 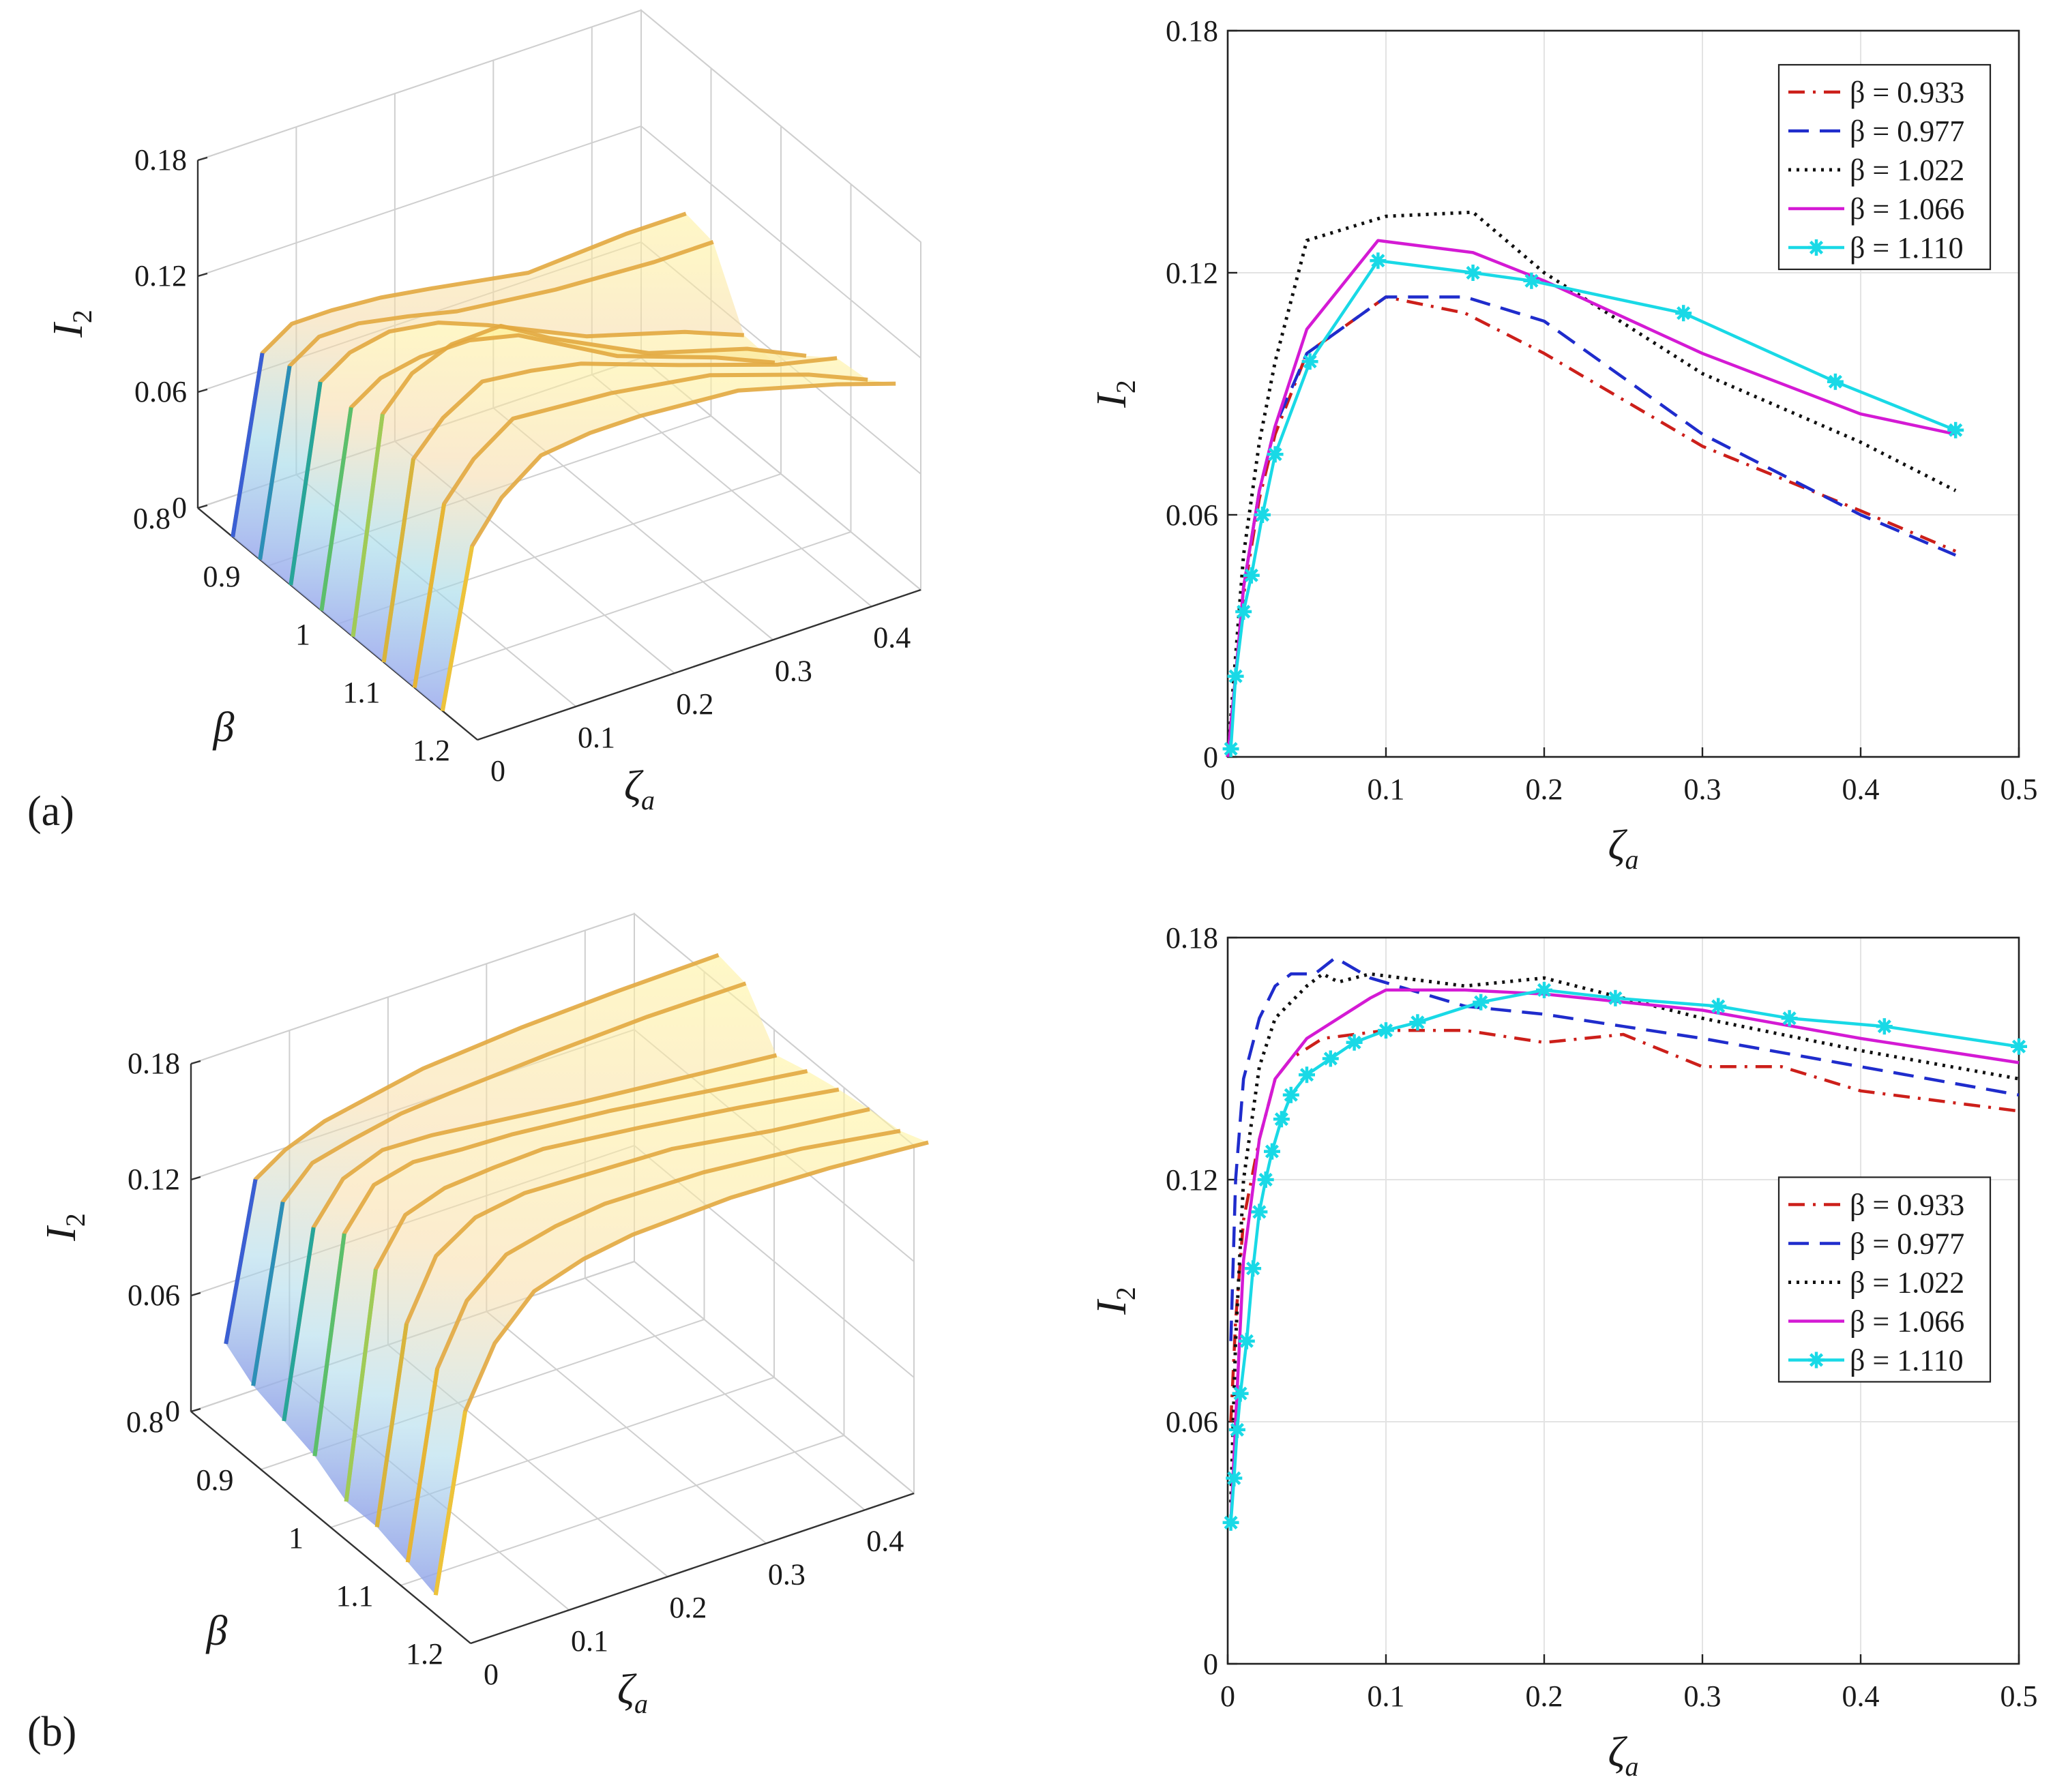 What do you see at coordinates (1115, 394) in the screenshot?
I see `y-axis-label: I2` at bounding box center [1115, 394].